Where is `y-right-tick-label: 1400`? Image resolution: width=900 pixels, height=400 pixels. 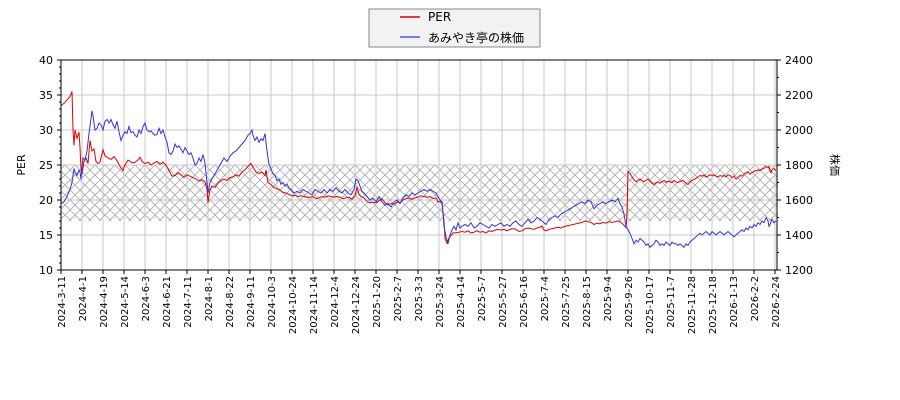 y-right-tick-label: 1400 is located at coordinates (799, 235).